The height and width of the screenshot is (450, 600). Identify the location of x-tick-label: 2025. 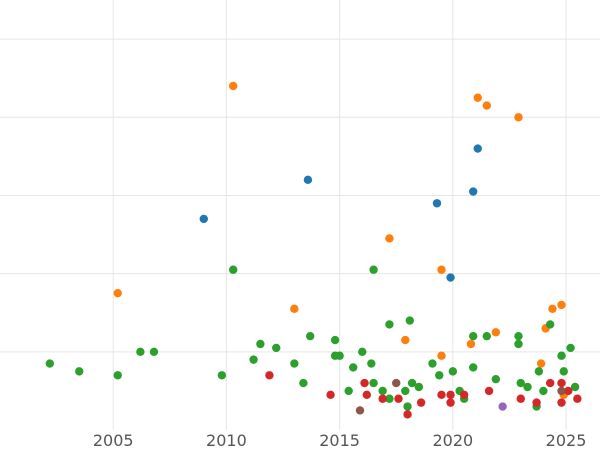
(566, 440).